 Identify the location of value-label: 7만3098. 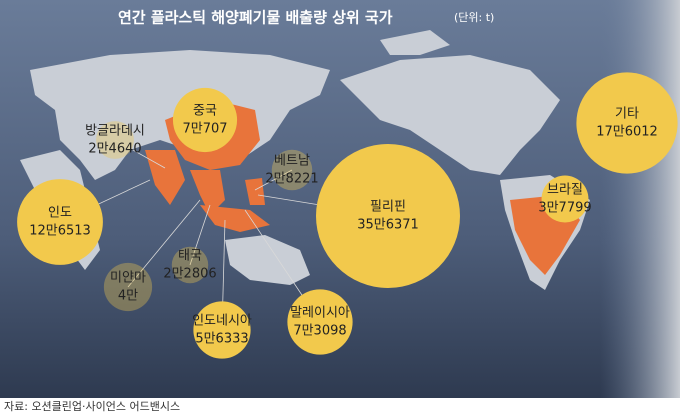
(319, 331).